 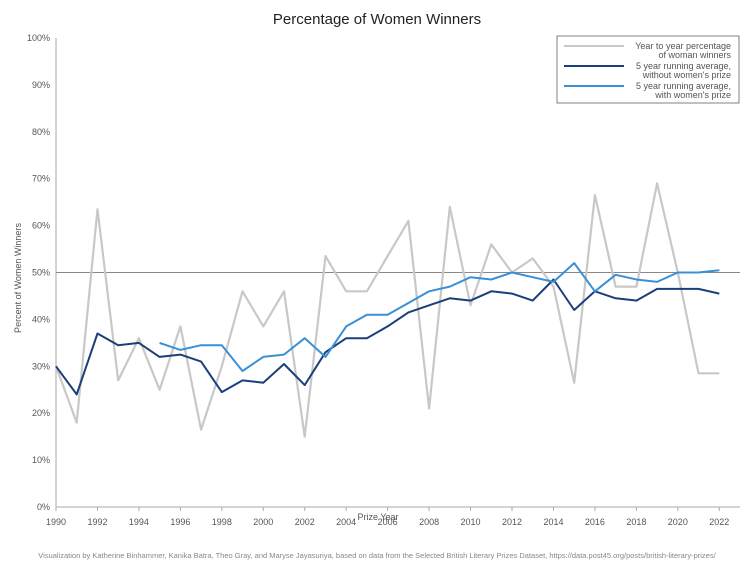 I want to click on x-tick-label: 1992, so click(x=97, y=522).